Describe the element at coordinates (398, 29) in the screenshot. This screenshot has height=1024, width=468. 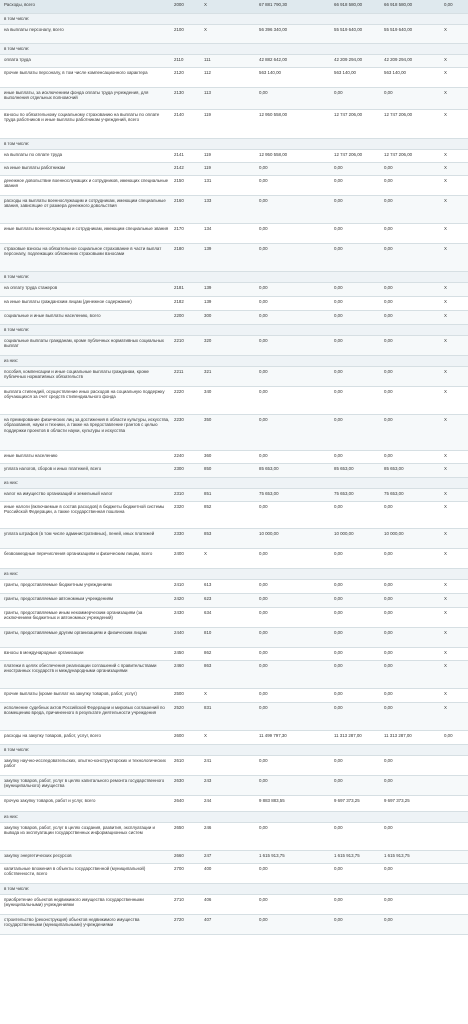
I see `row-value-3: 55 519 640,00` at that location.